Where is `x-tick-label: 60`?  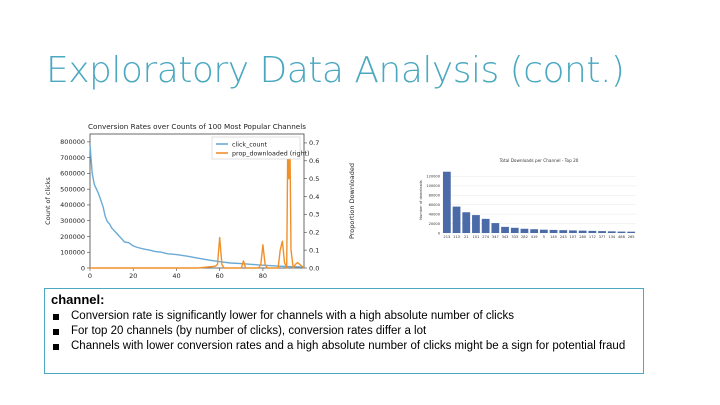
x-tick-label: 60 is located at coordinates (220, 276).